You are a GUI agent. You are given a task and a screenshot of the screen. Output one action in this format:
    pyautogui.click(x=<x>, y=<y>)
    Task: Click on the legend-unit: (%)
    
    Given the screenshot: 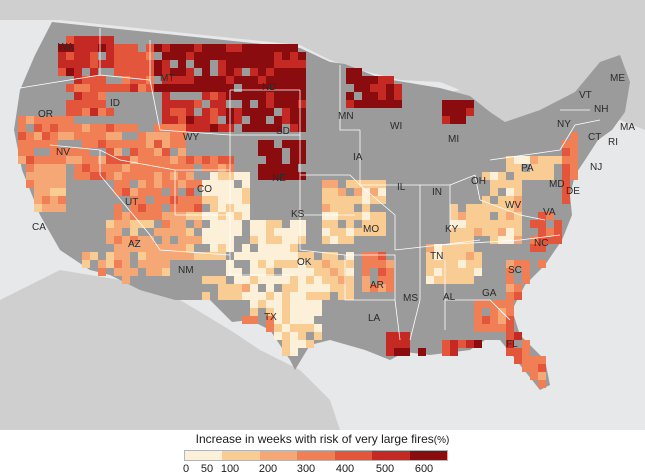 What is the action you would take?
    pyautogui.click(x=441, y=440)
    